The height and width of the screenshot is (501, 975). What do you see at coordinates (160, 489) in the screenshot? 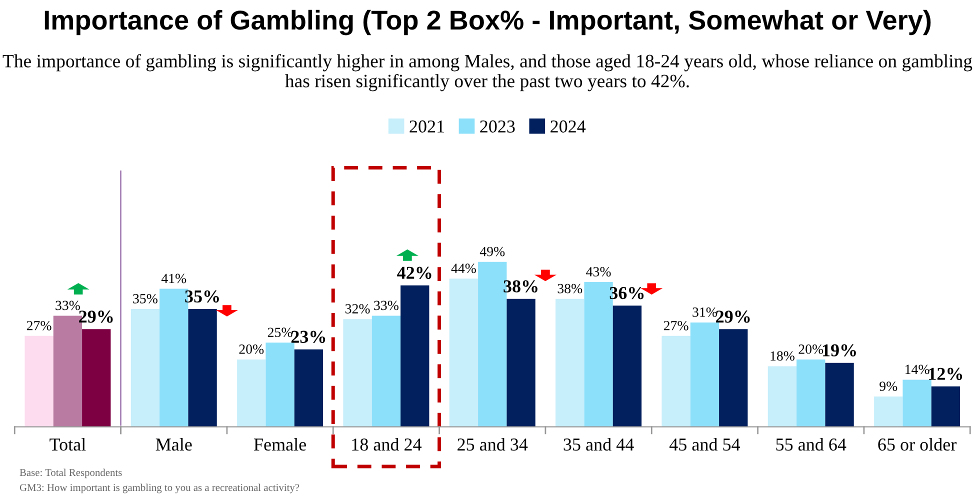
I see `text: GM3: How important is gambling to you as a recreational activity?` at bounding box center [160, 489].